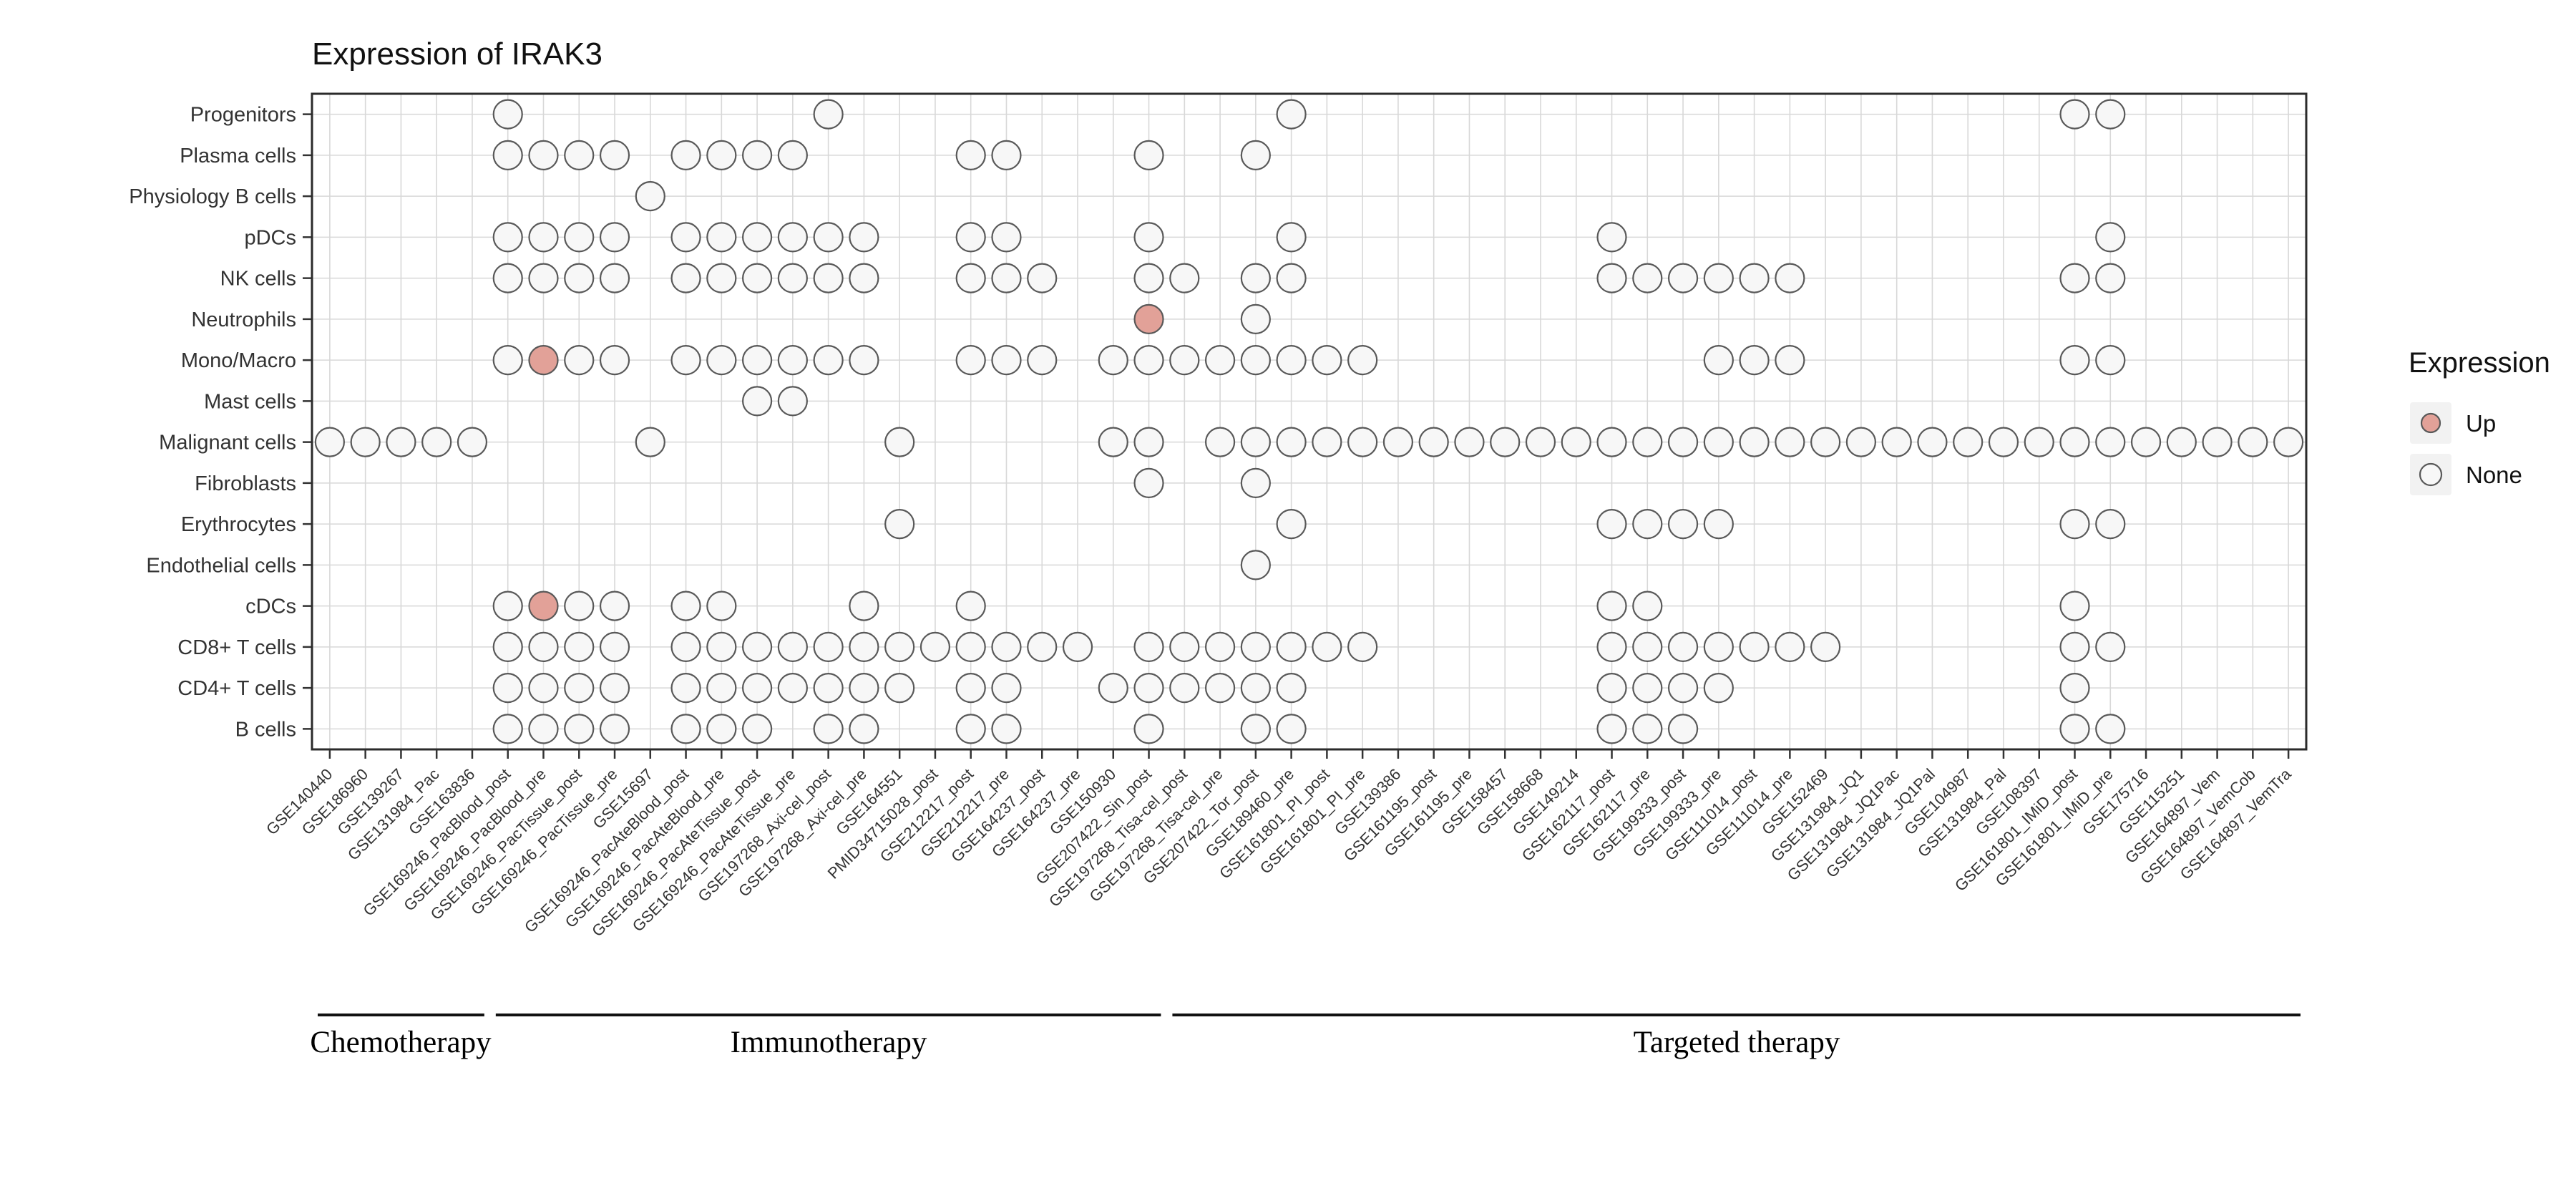 Image resolution: width=2576 pixels, height=1181 pixels. What do you see at coordinates (2479, 363) in the screenshot?
I see `legend-title: Expression` at bounding box center [2479, 363].